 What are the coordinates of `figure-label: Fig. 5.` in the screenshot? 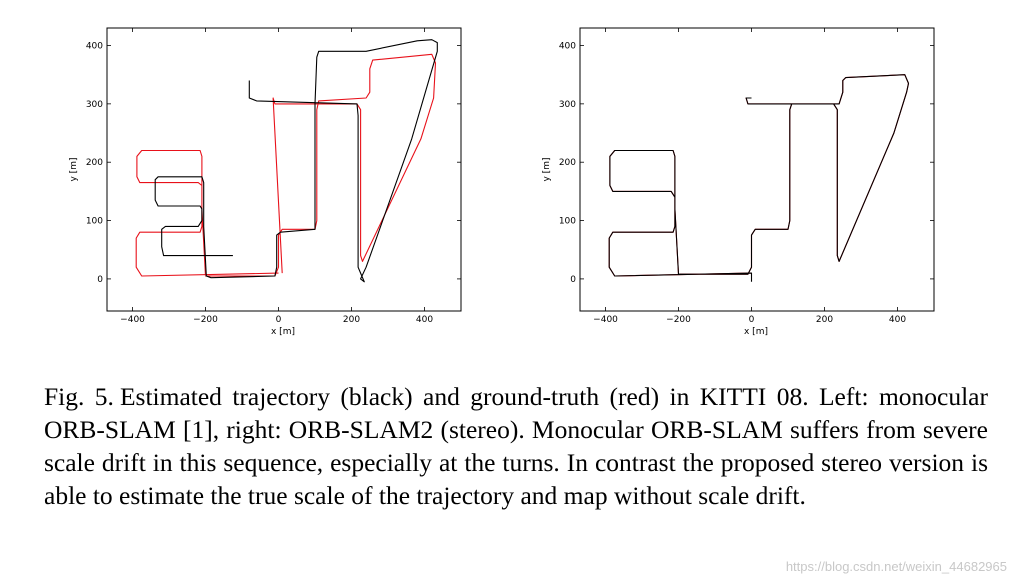 It's located at (79, 396).